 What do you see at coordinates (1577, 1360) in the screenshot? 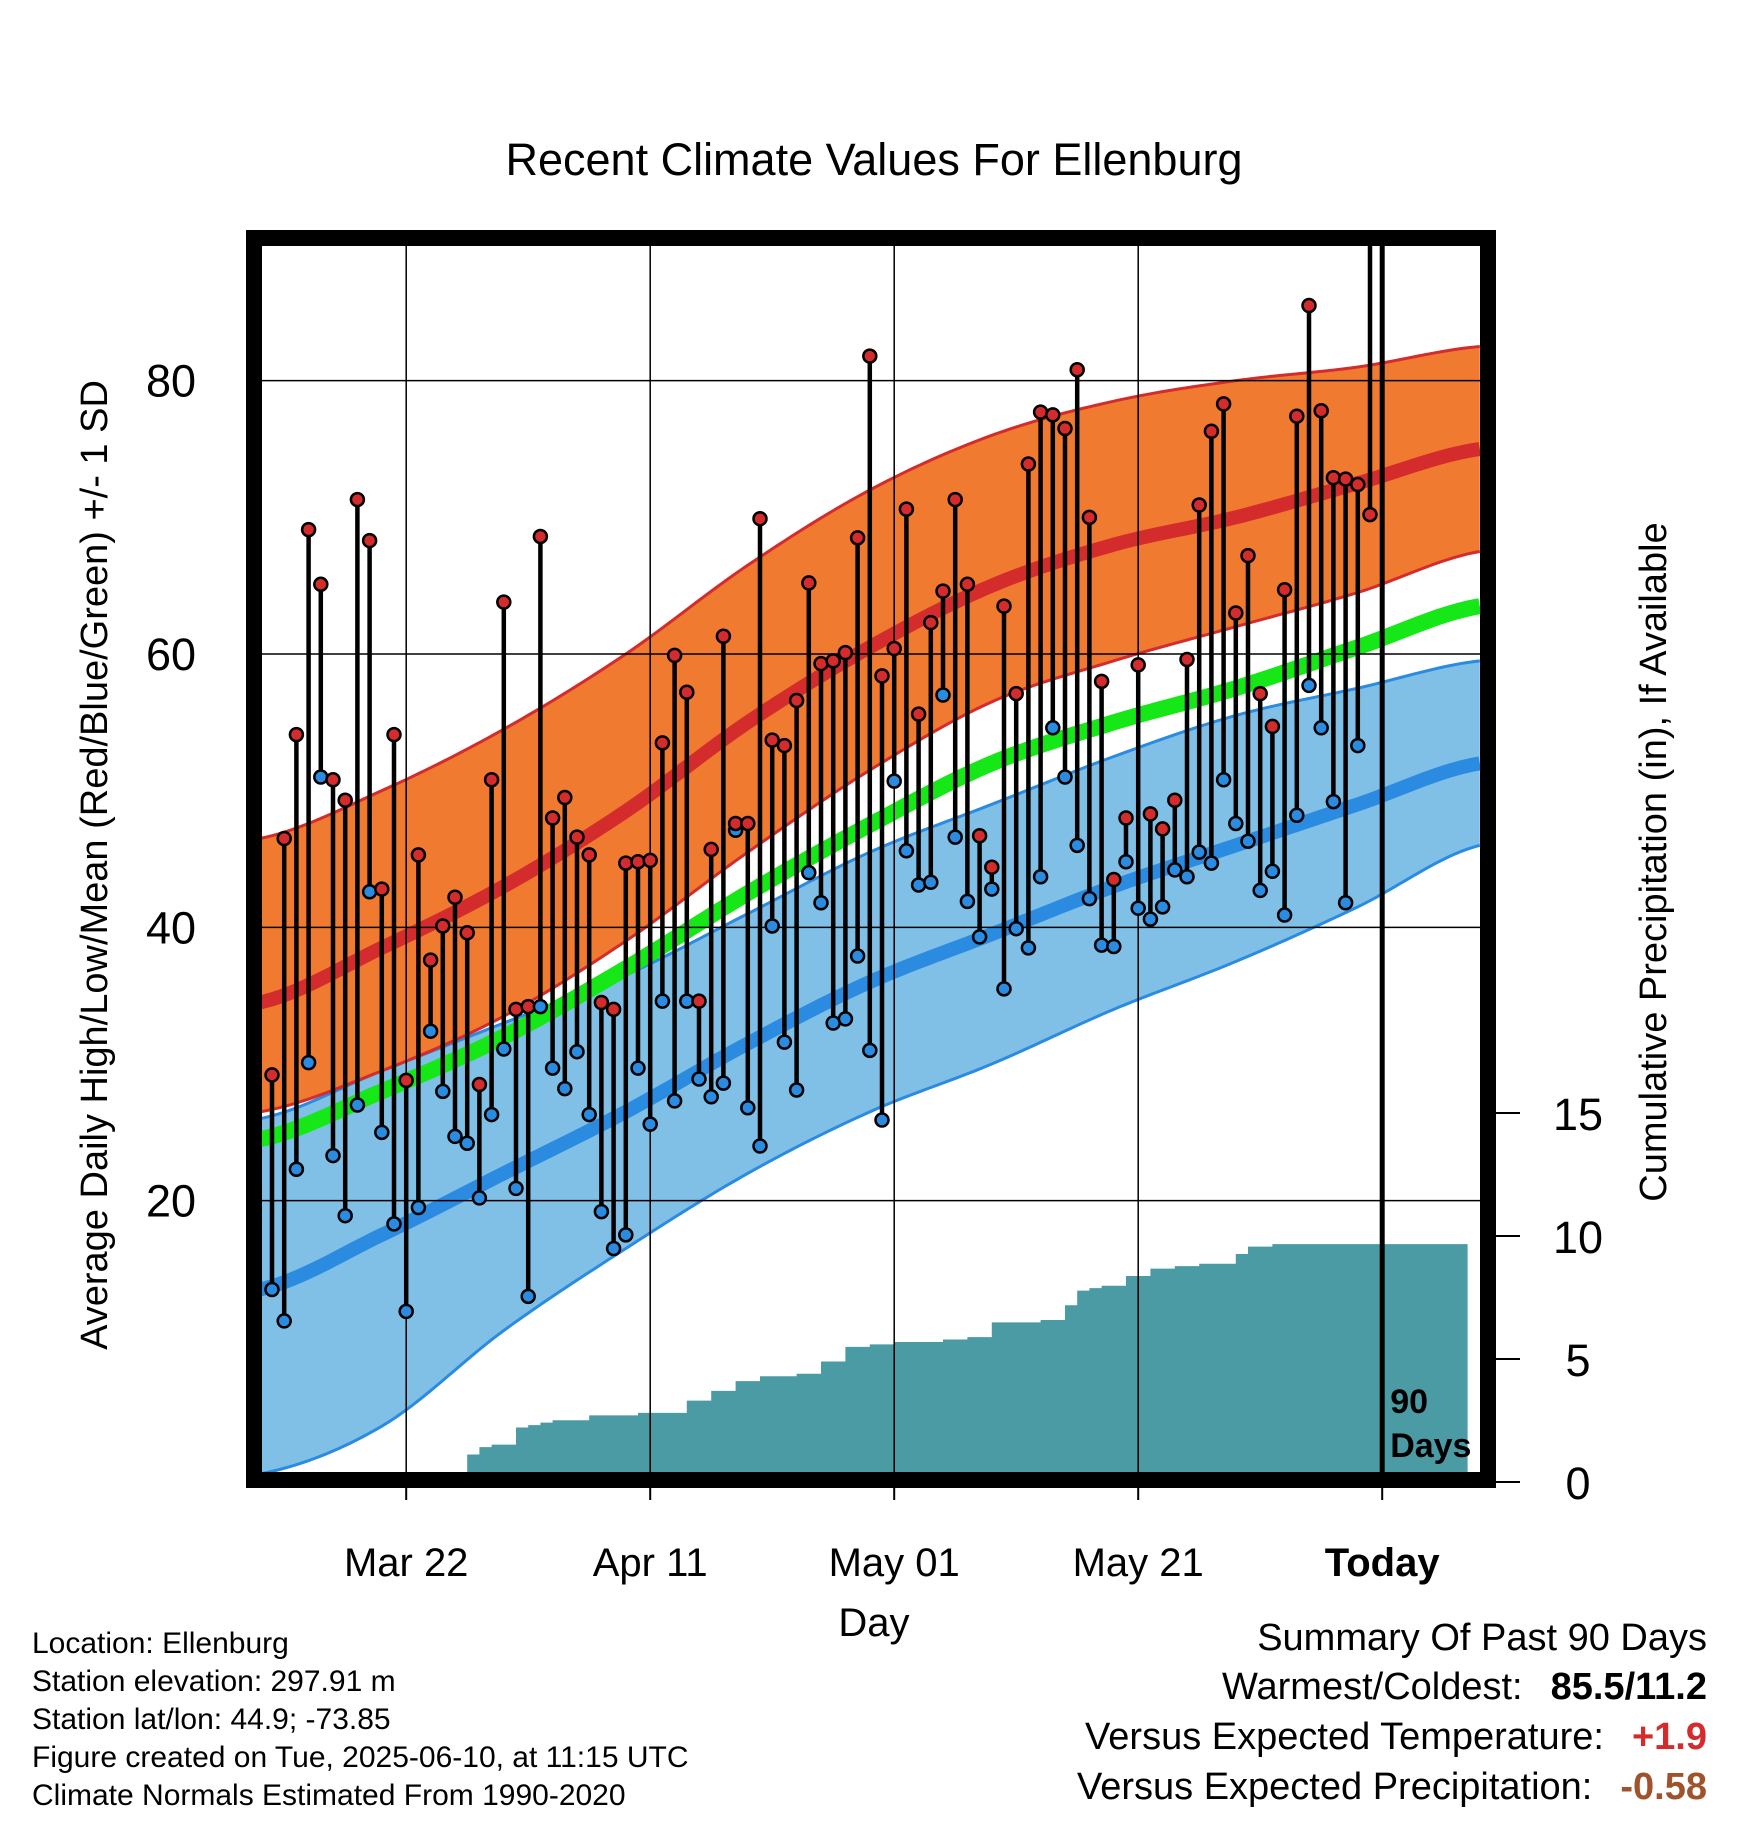
I see `y2-tick-label: 5` at bounding box center [1577, 1360].